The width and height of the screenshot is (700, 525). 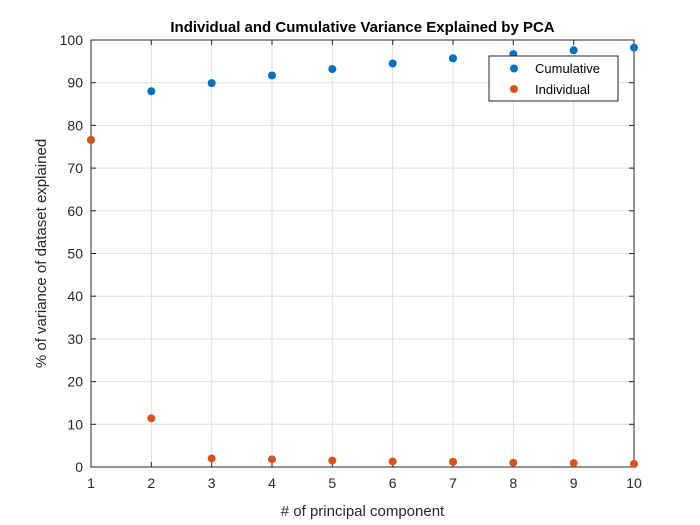 I want to click on y-tick-label: 70, so click(x=75, y=168).